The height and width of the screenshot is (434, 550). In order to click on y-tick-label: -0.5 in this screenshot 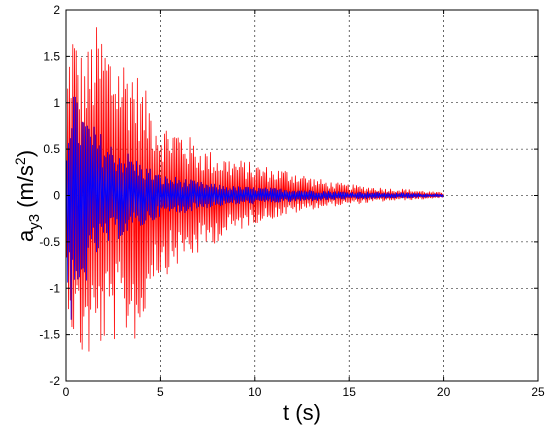, I will do `click(49, 242)`.